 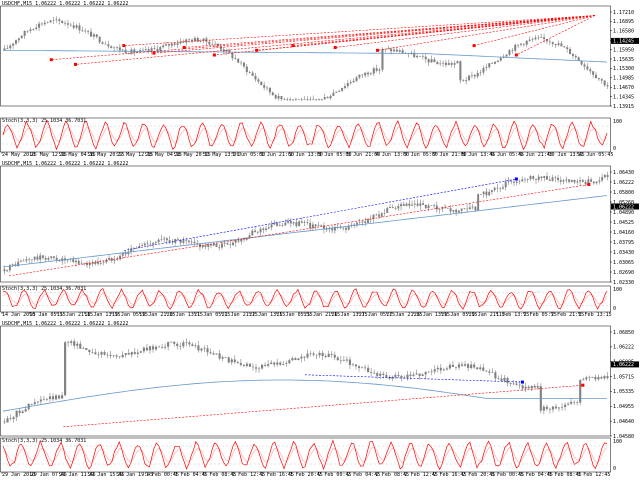 I want to click on time-axis-label: 29 Jan 07:45, so click(x=49, y=475).